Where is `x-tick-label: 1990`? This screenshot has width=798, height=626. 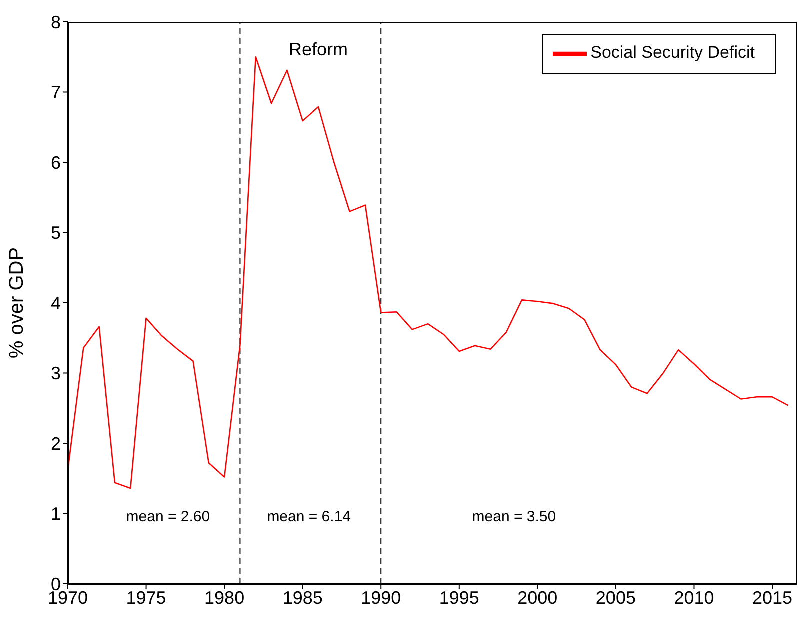 x-tick-label: 1990 is located at coordinates (381, 598).